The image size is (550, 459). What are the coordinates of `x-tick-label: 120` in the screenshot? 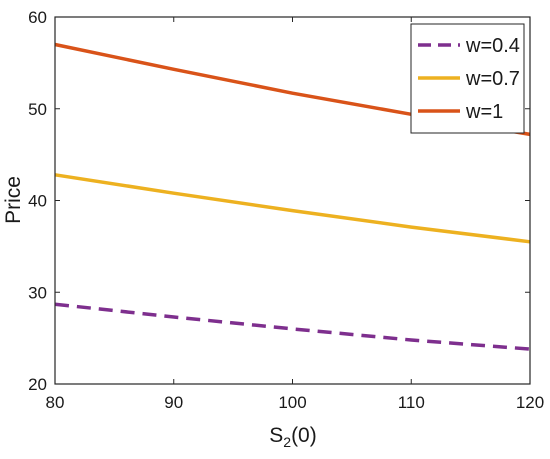 It's located at (530, 402).